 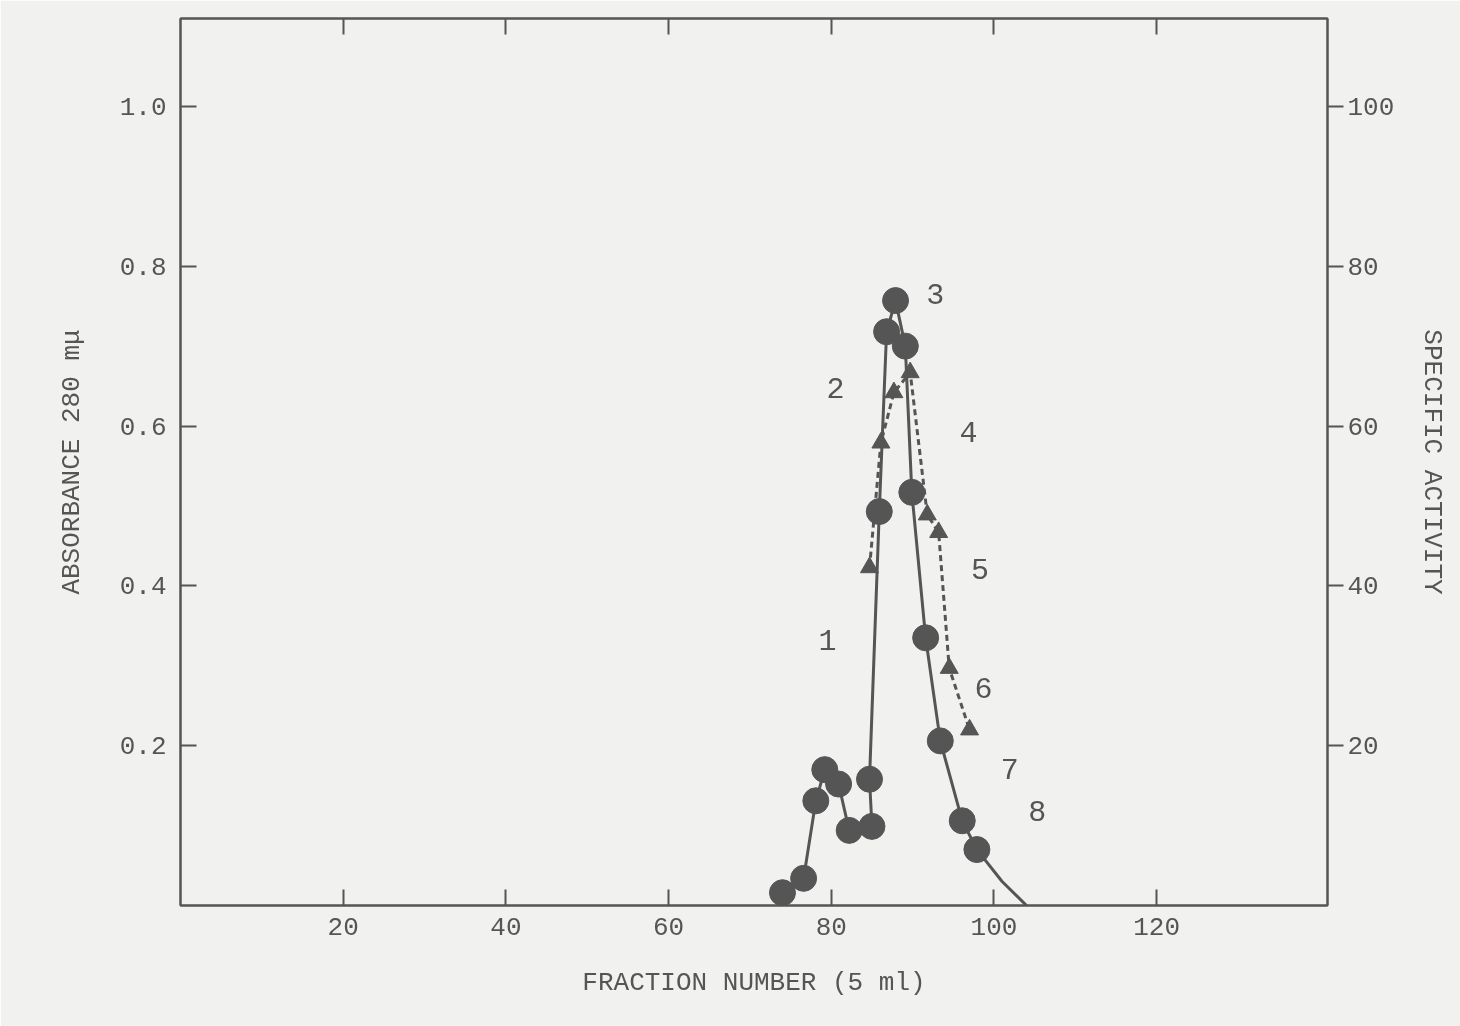 I want to click on annotation: 6, so click(x=983, y=690).